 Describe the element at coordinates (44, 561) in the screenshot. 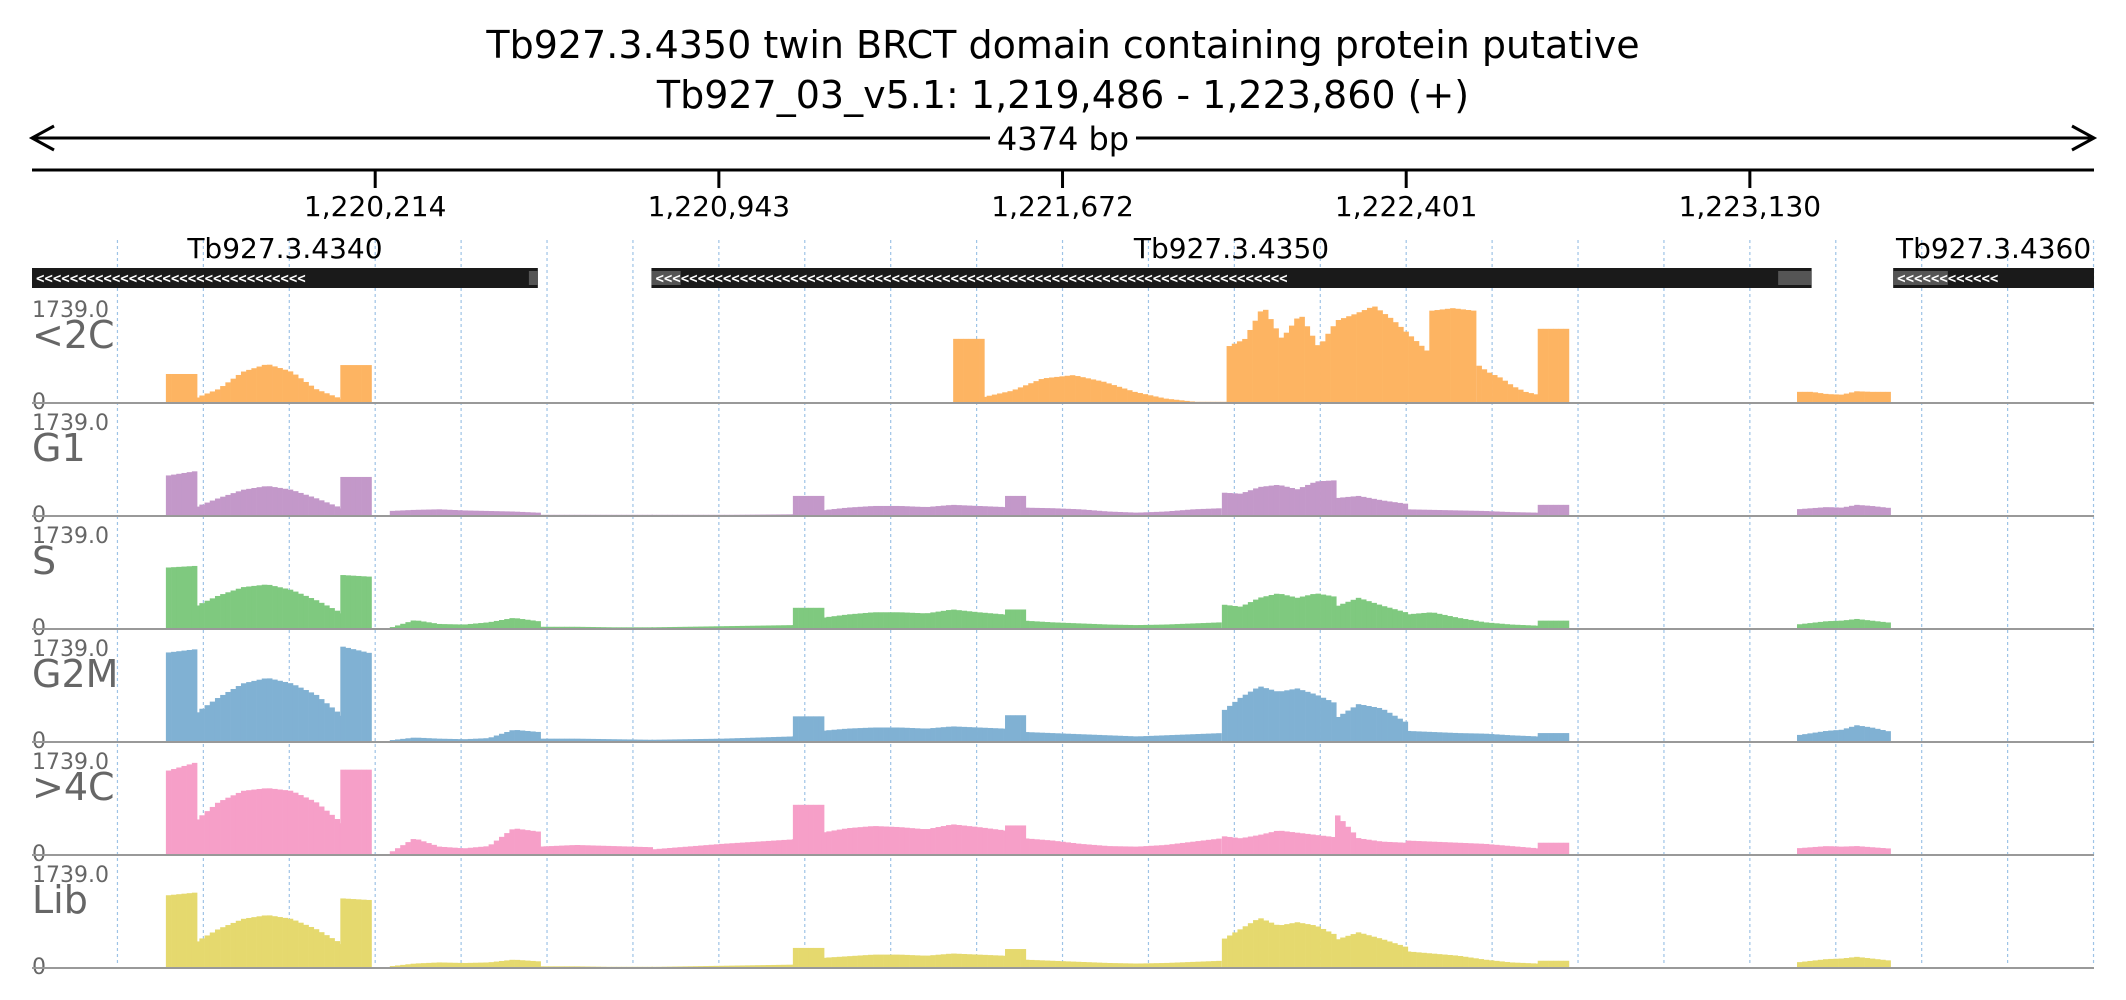

I see `track-name: S` at that location.